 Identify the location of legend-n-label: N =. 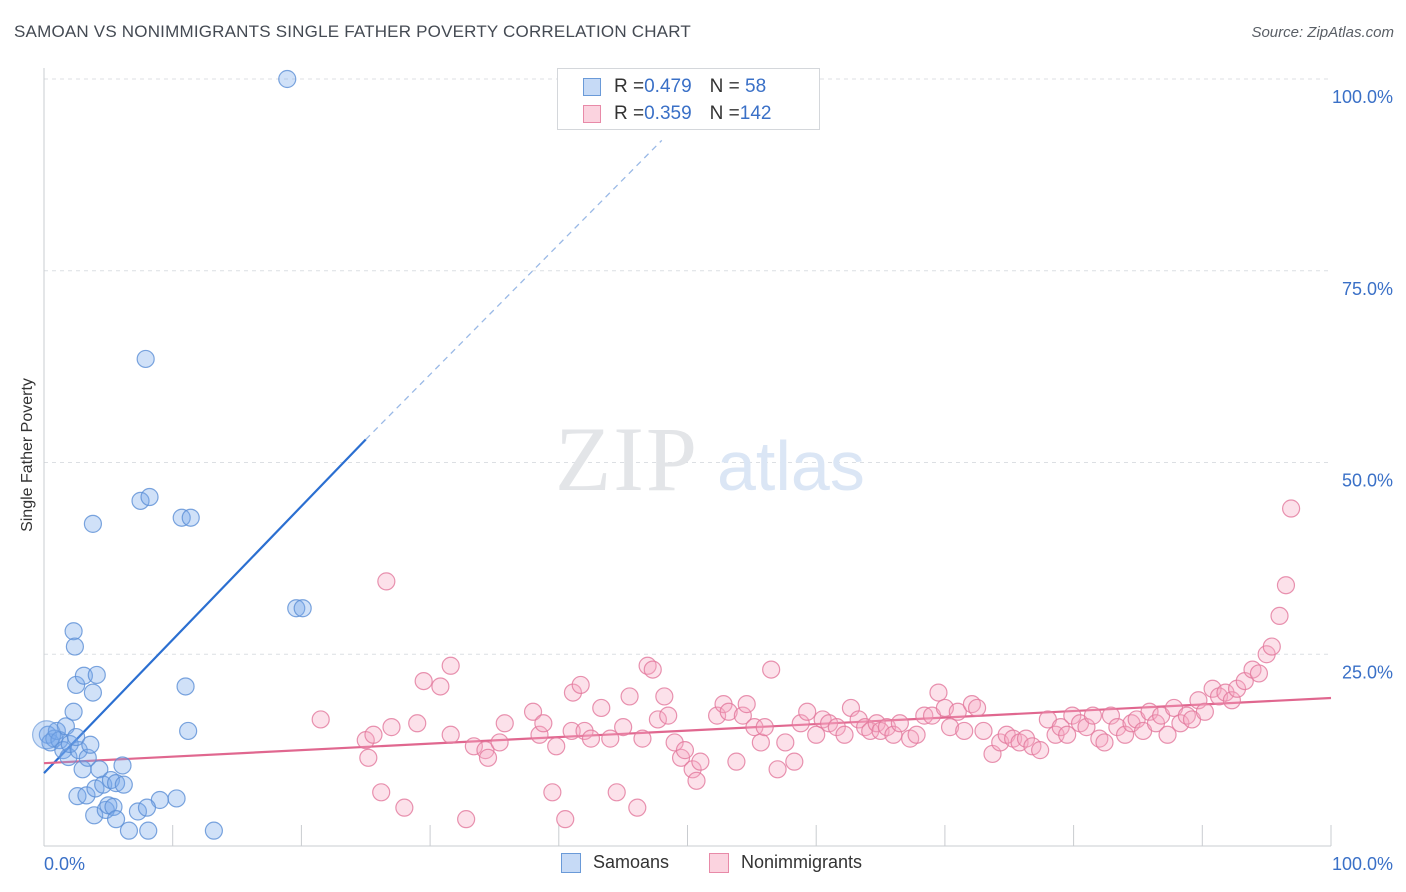
(724, 113).